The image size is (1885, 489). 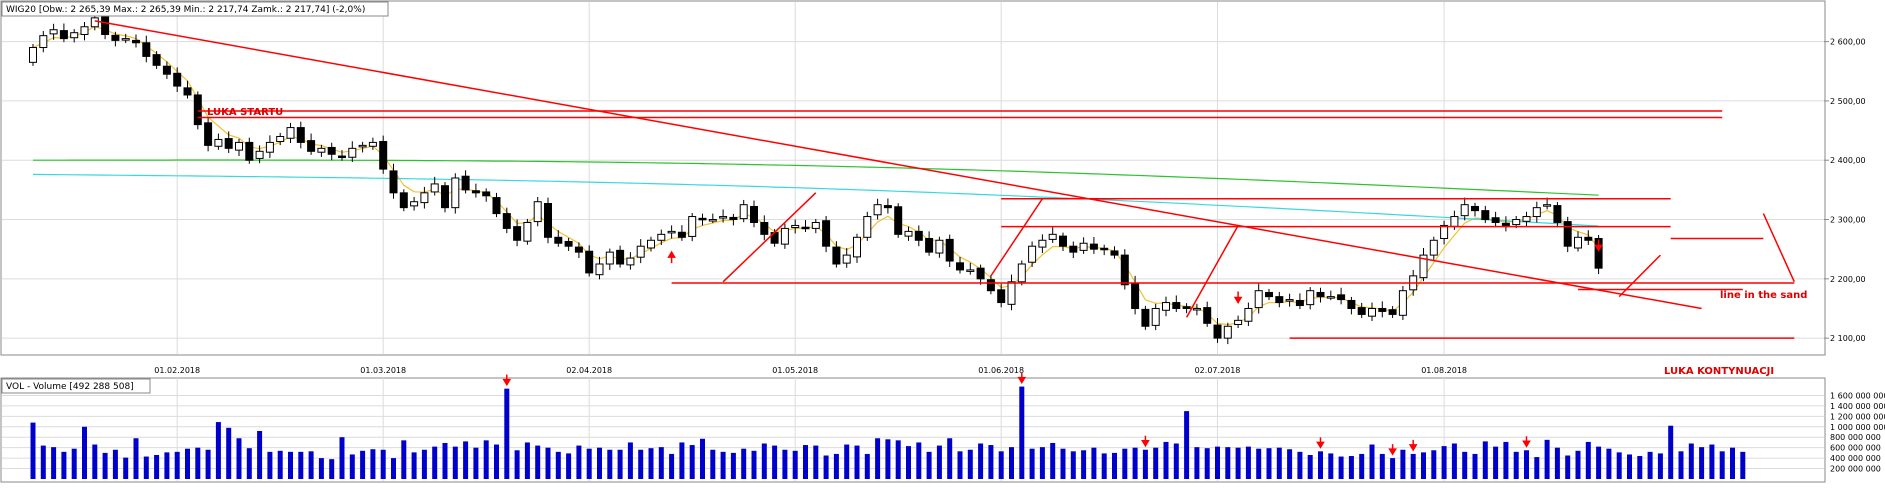 I want to click on annotation-luka-startu: LUKA STARTU, so click(x=245, y=112).